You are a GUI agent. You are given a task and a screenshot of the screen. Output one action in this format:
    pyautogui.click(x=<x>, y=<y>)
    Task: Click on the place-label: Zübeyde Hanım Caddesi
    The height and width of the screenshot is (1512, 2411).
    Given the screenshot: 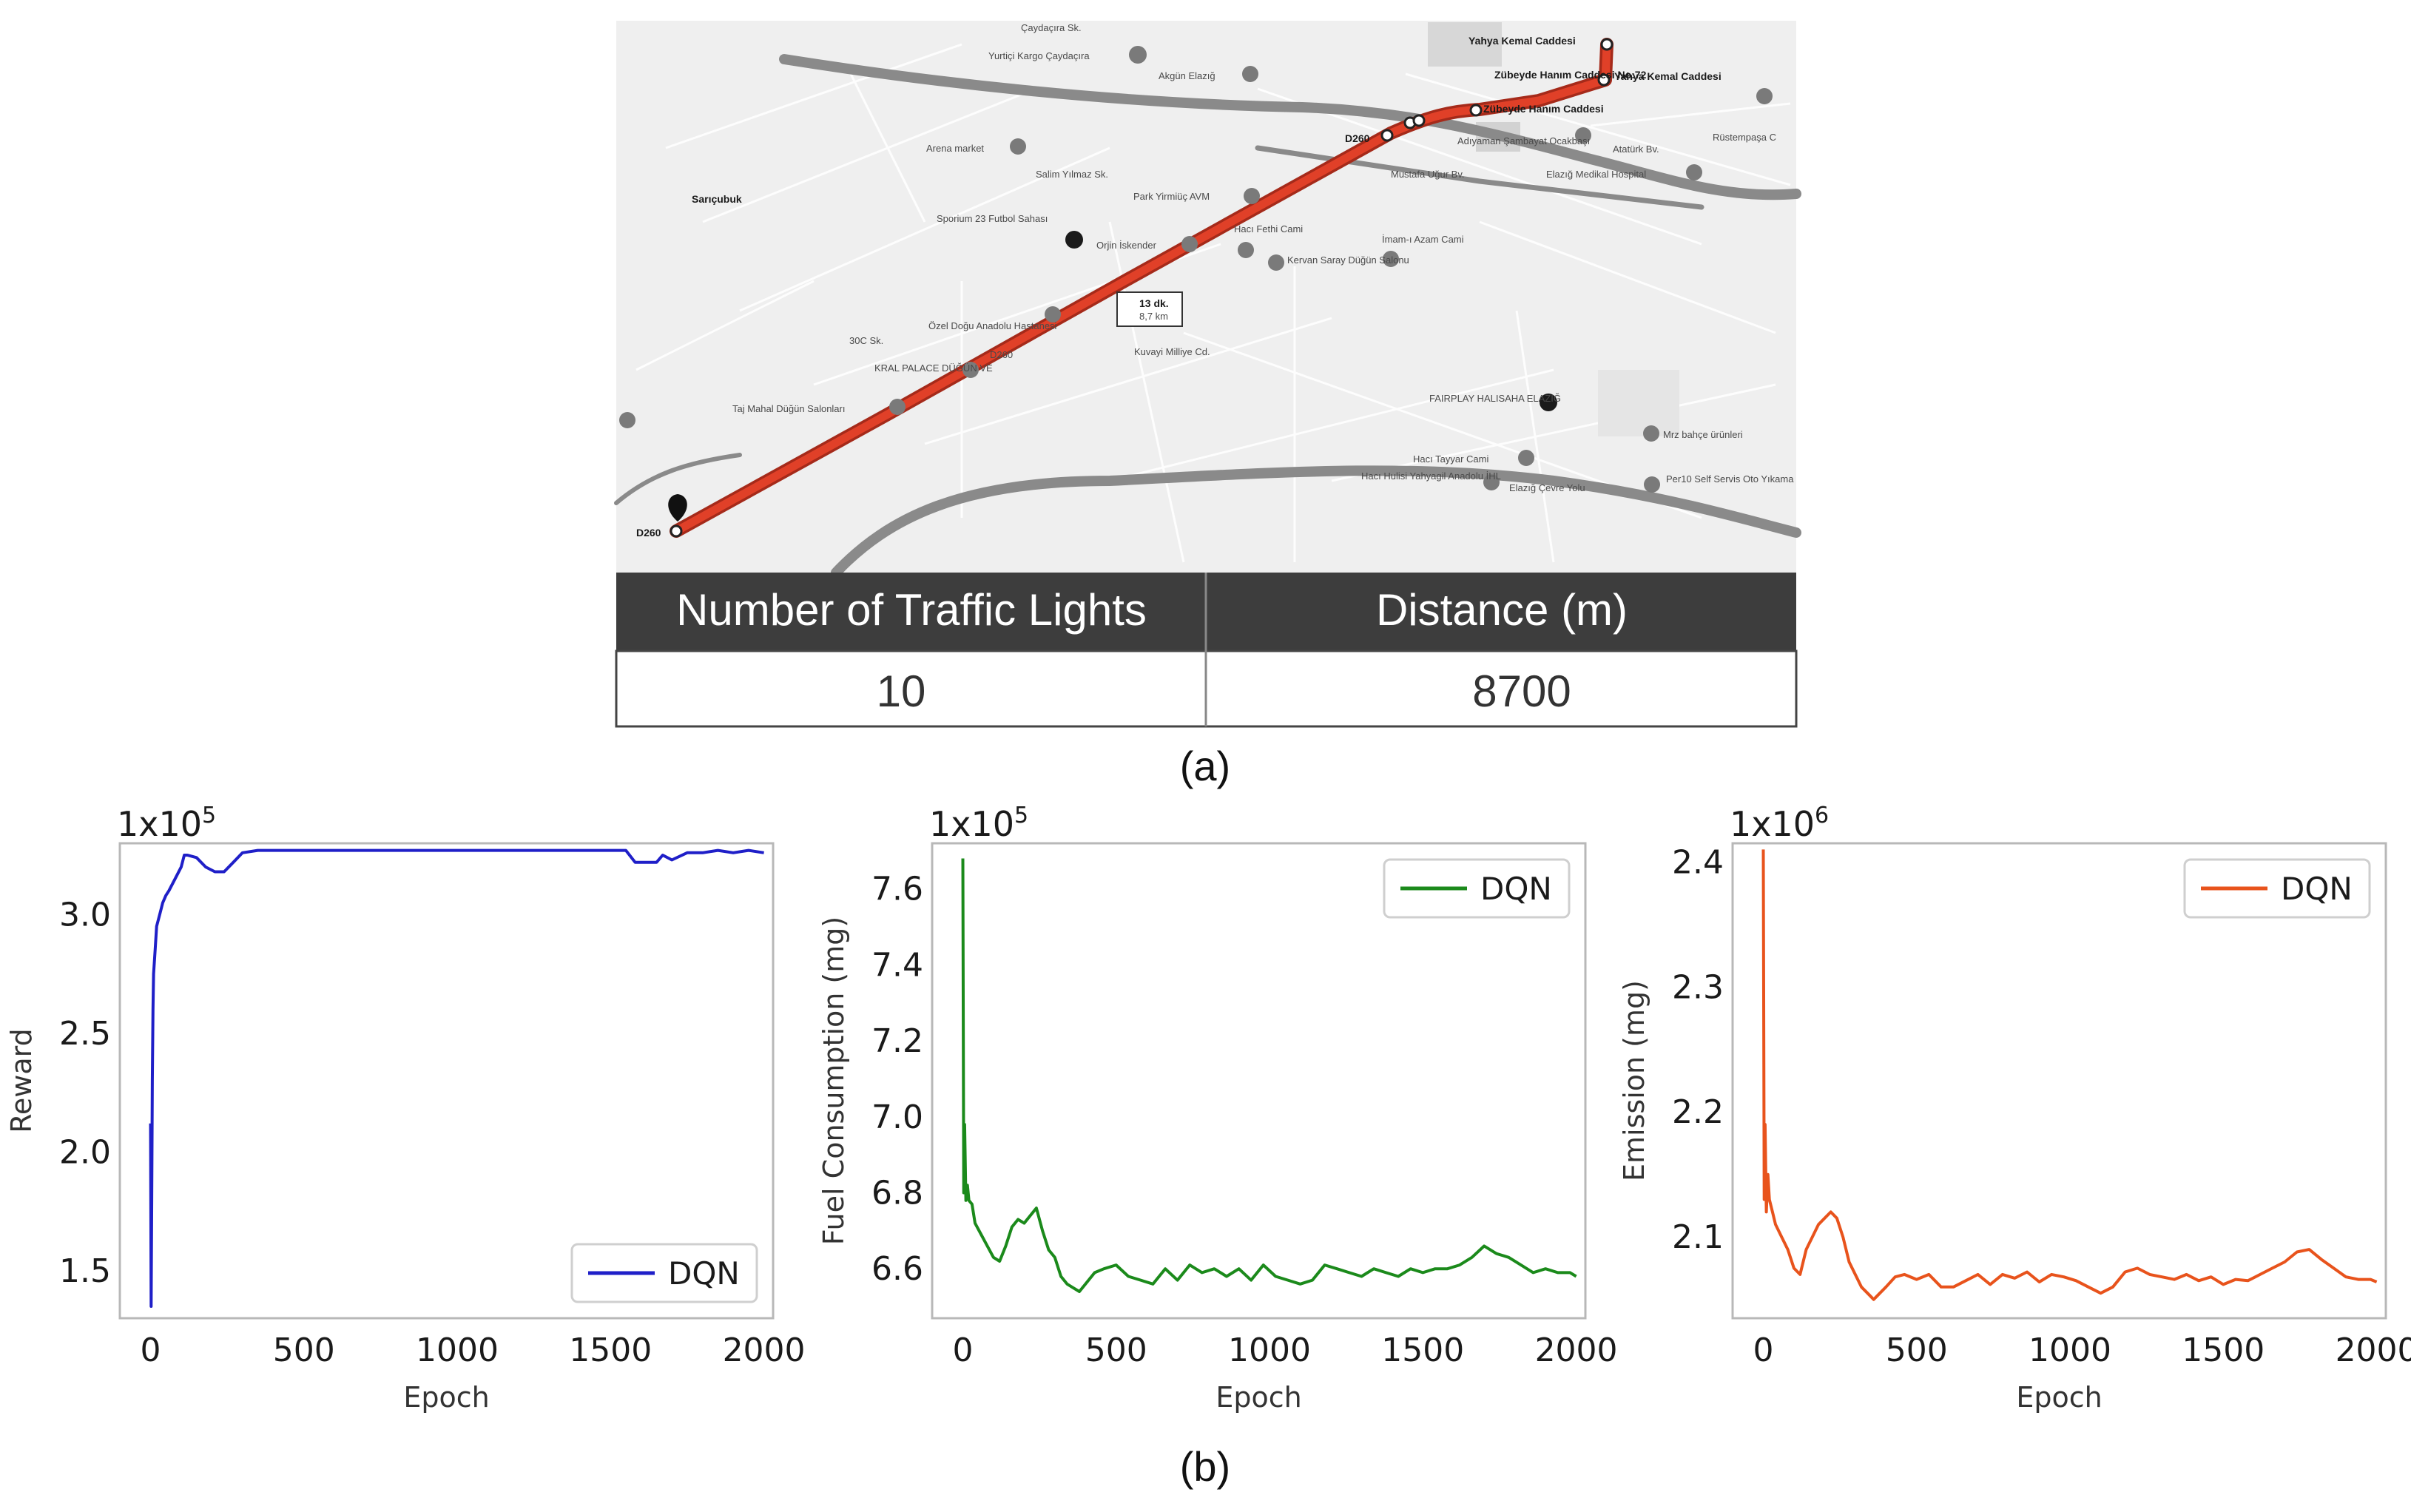 What is the action you would take?
    pyautogui.click(x=1543, y=109)
    